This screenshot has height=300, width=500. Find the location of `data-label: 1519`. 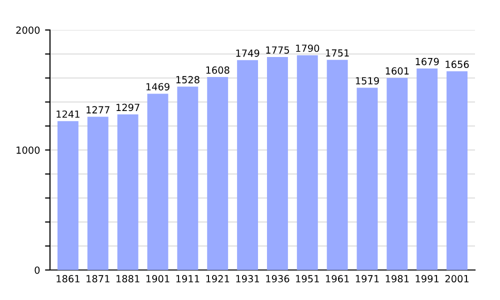

data-label: 1519 is located at coordinates (367, 80).